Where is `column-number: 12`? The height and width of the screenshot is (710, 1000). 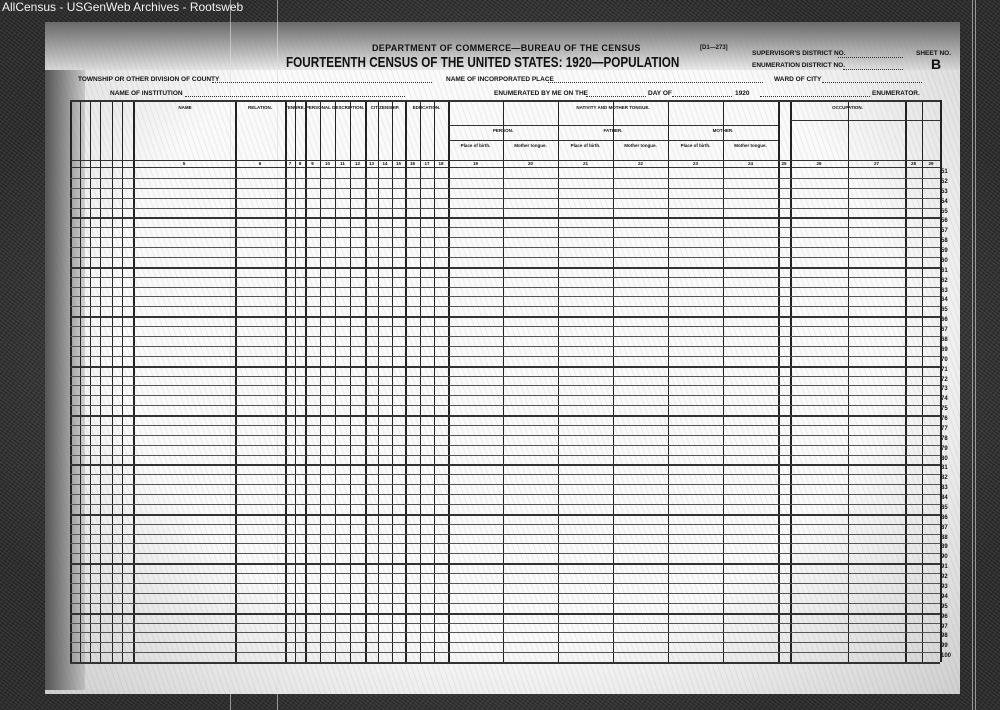
column-number: 12 is located at coordinates (357, 163).